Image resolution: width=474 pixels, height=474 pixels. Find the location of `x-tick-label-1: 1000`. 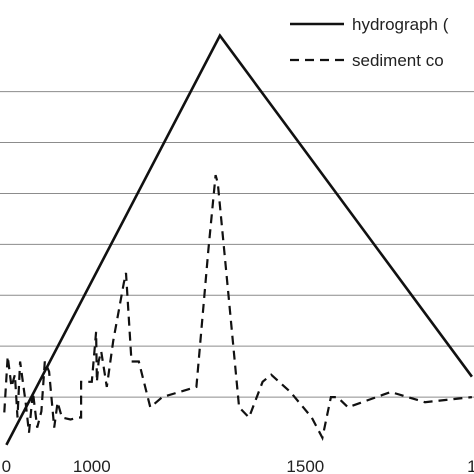

x-tick-label-1: 1000 is located at coordinates (92, 465).